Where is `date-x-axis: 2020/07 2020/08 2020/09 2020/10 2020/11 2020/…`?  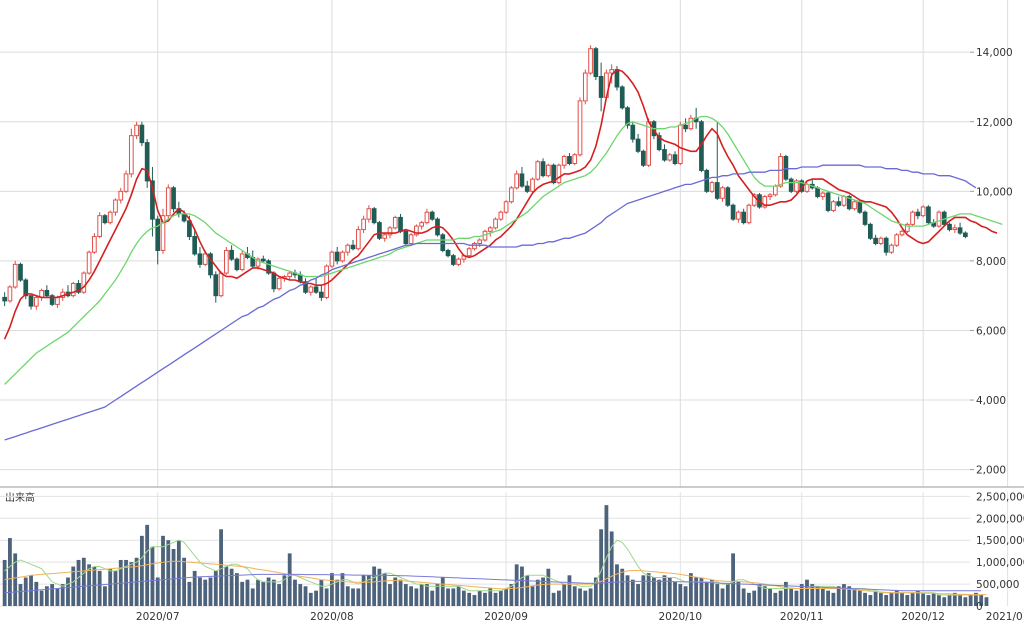
date-x-axis: 2020/07 2020/08 2020/09 2020/10 2020/11 2020/… is located at coordinates (580, 617).